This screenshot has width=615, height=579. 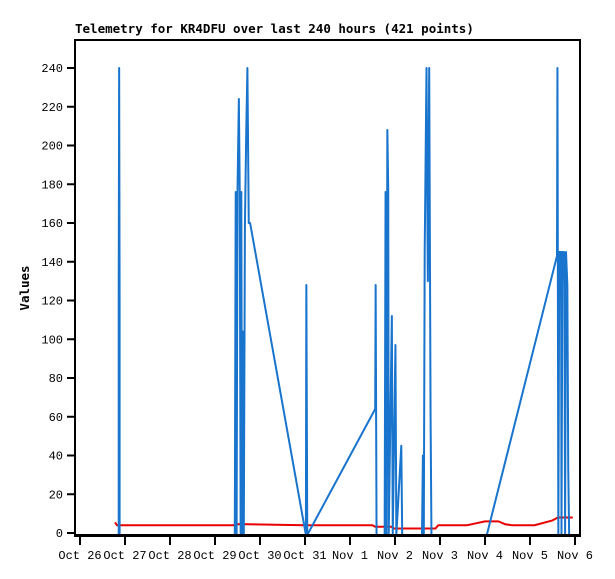 I want to click on x-tick-label: Nov 4, so click(x=485, y=556).